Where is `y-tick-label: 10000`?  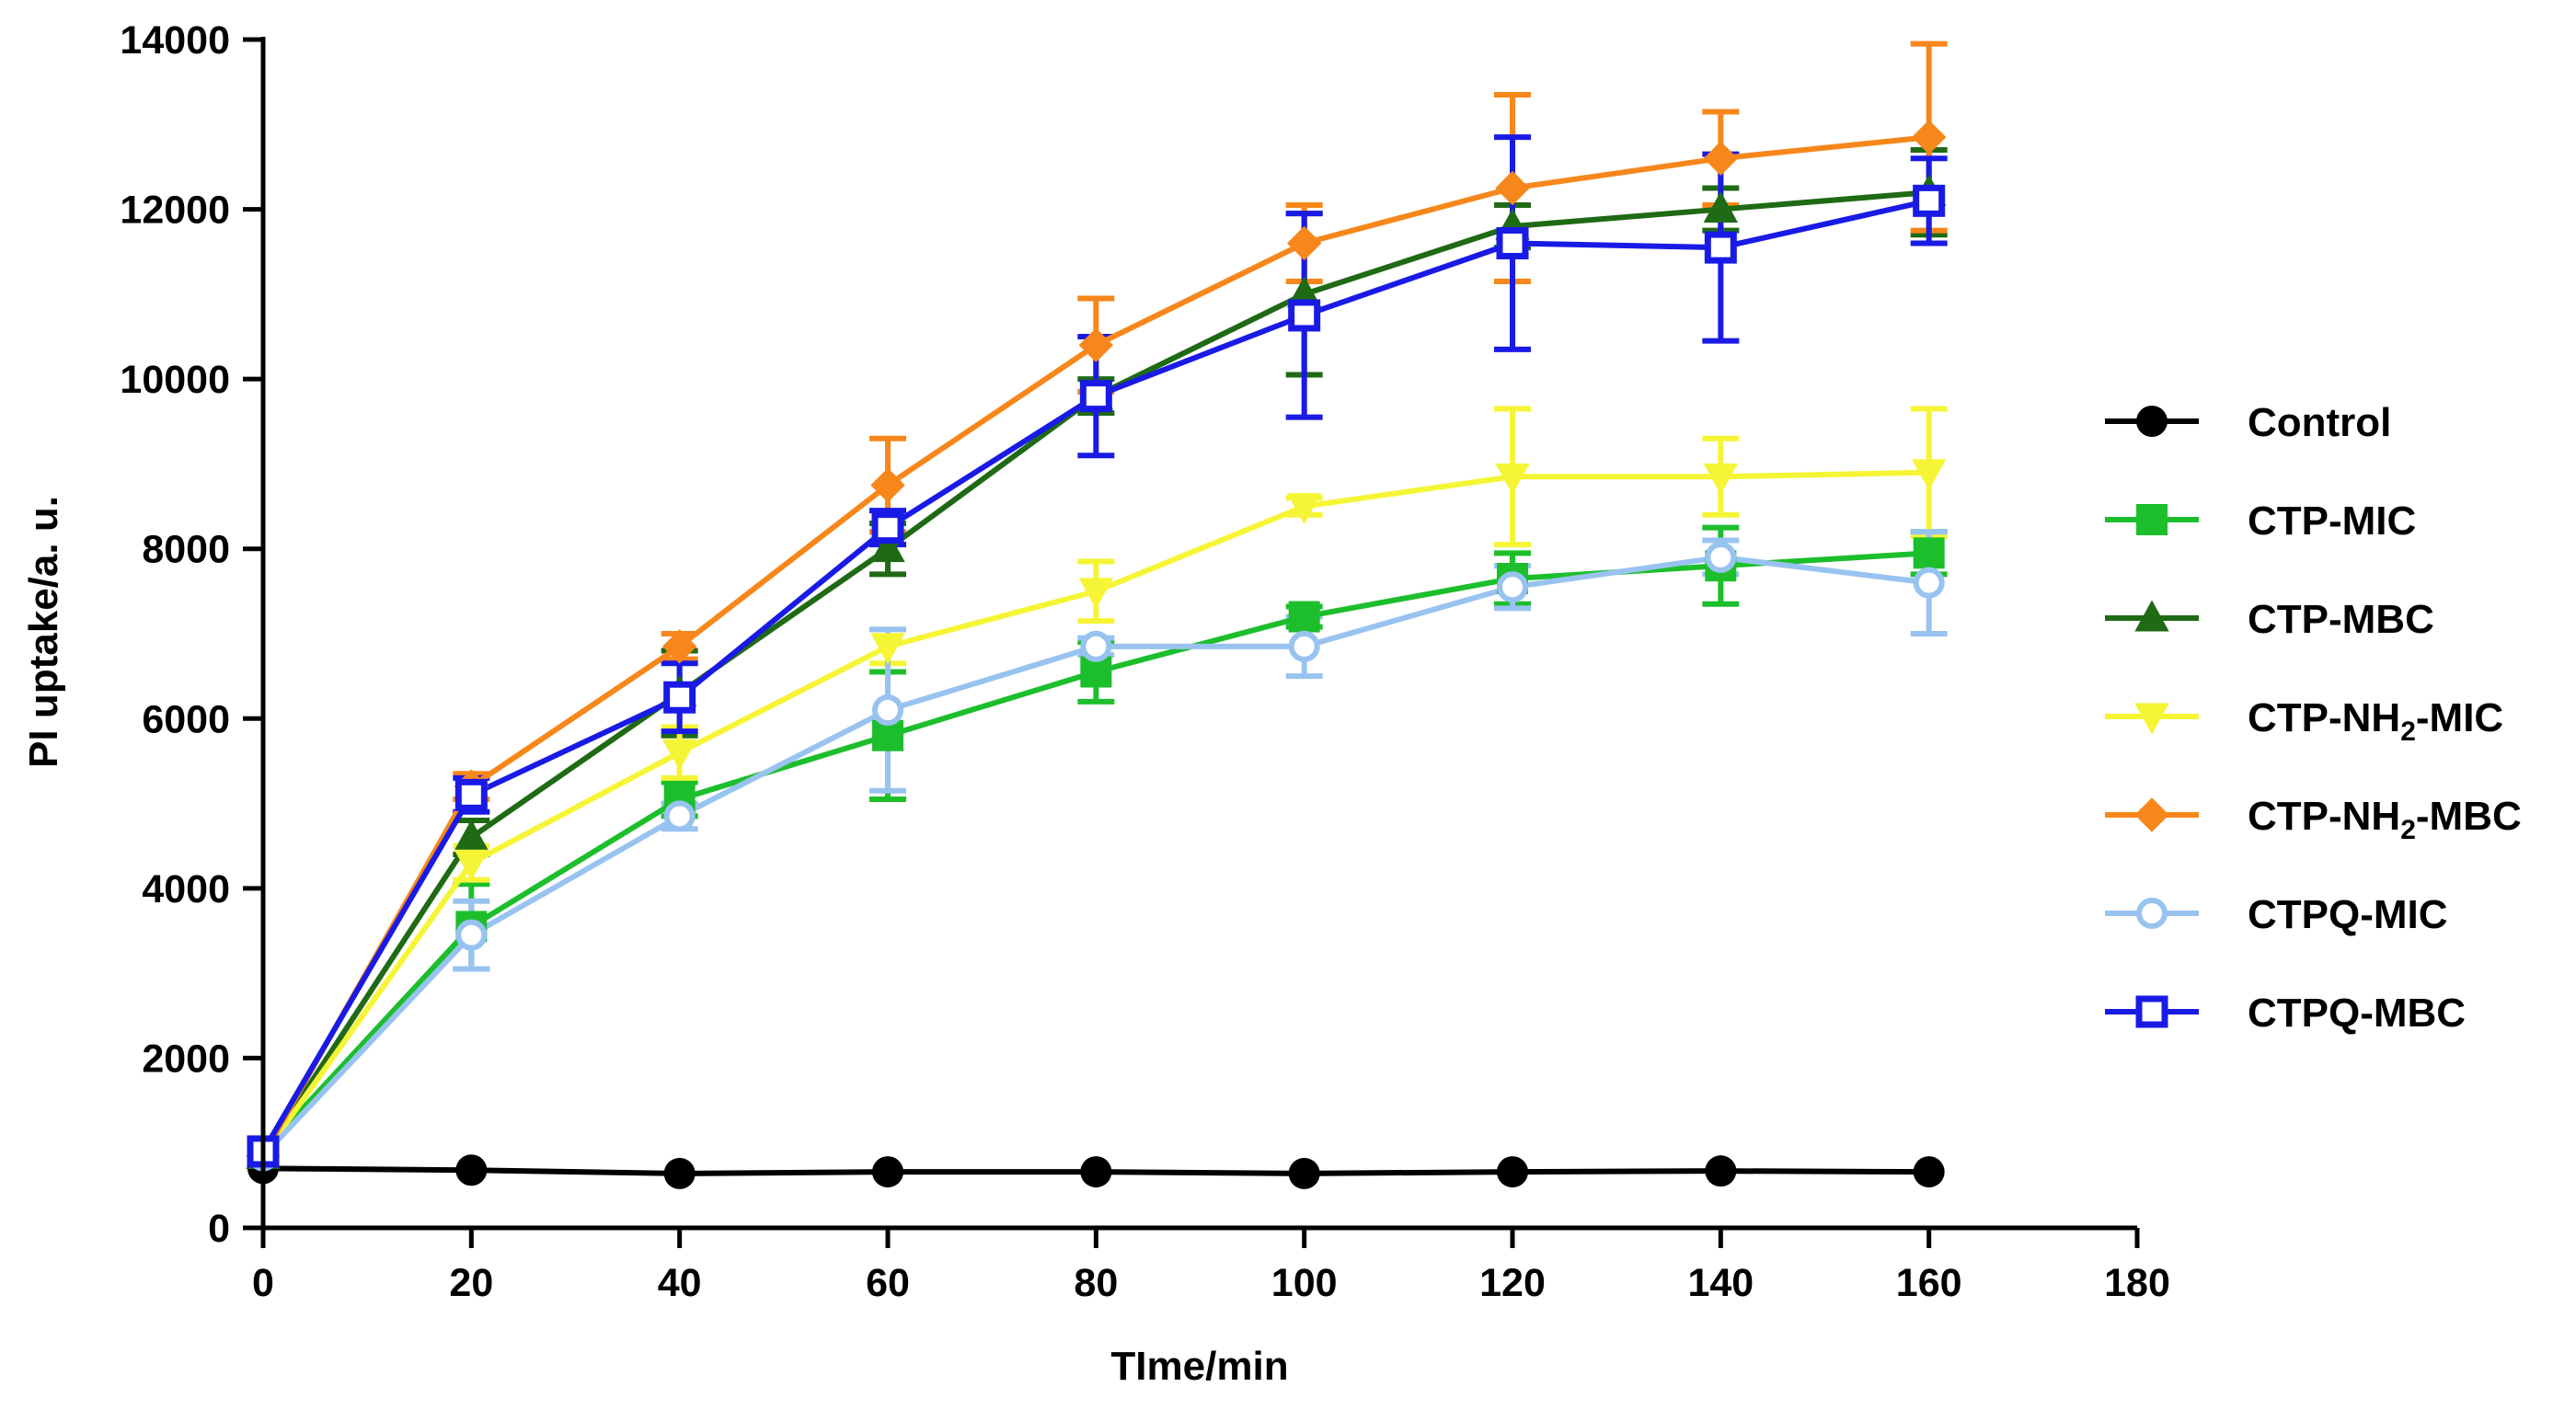
y-tick-label: 10000 is located at coordinates (175, 380).